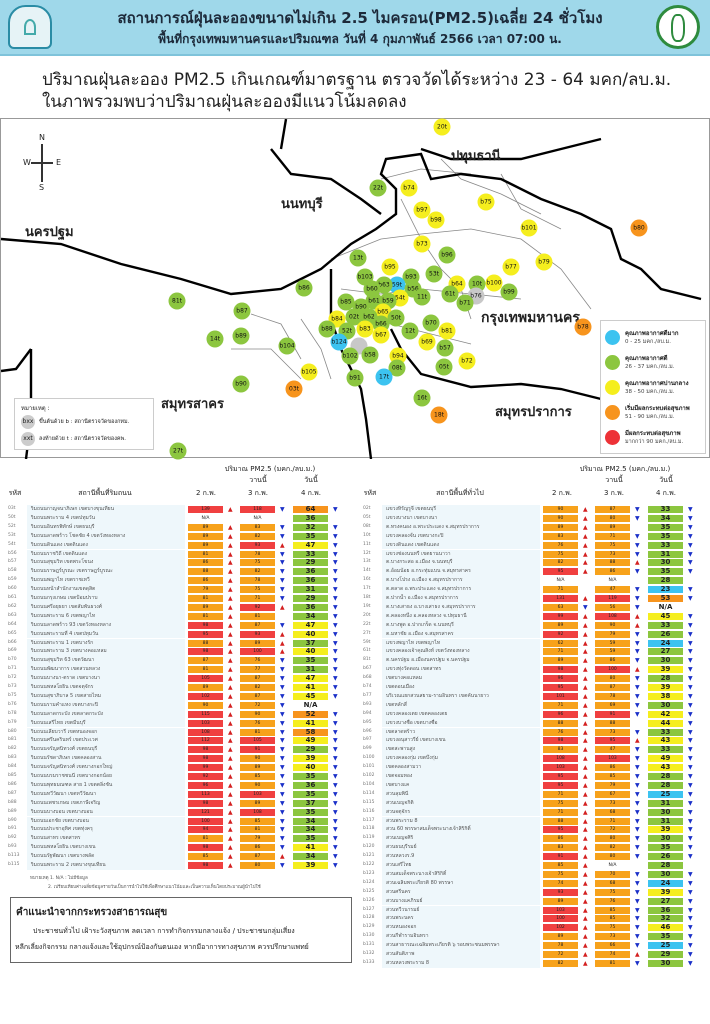 This screenshot has height=1024, width=710. I want to click on station-code: b59, so click(12, 580).